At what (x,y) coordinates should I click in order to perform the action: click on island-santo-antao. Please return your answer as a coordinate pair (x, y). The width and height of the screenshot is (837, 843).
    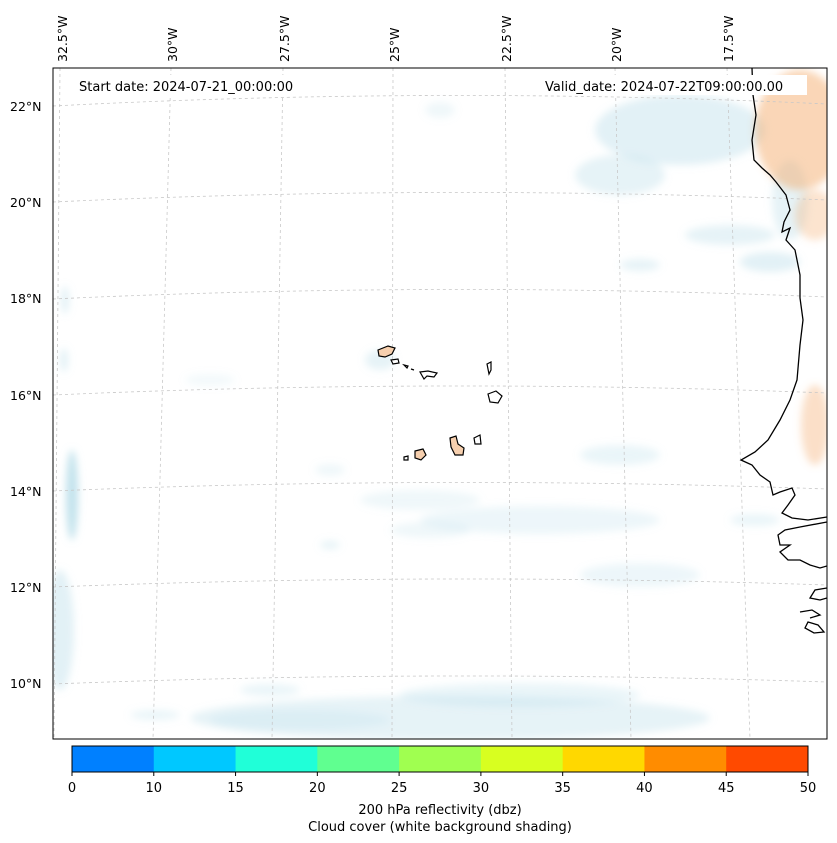
    Looking at the image, I should click on (386, 351).